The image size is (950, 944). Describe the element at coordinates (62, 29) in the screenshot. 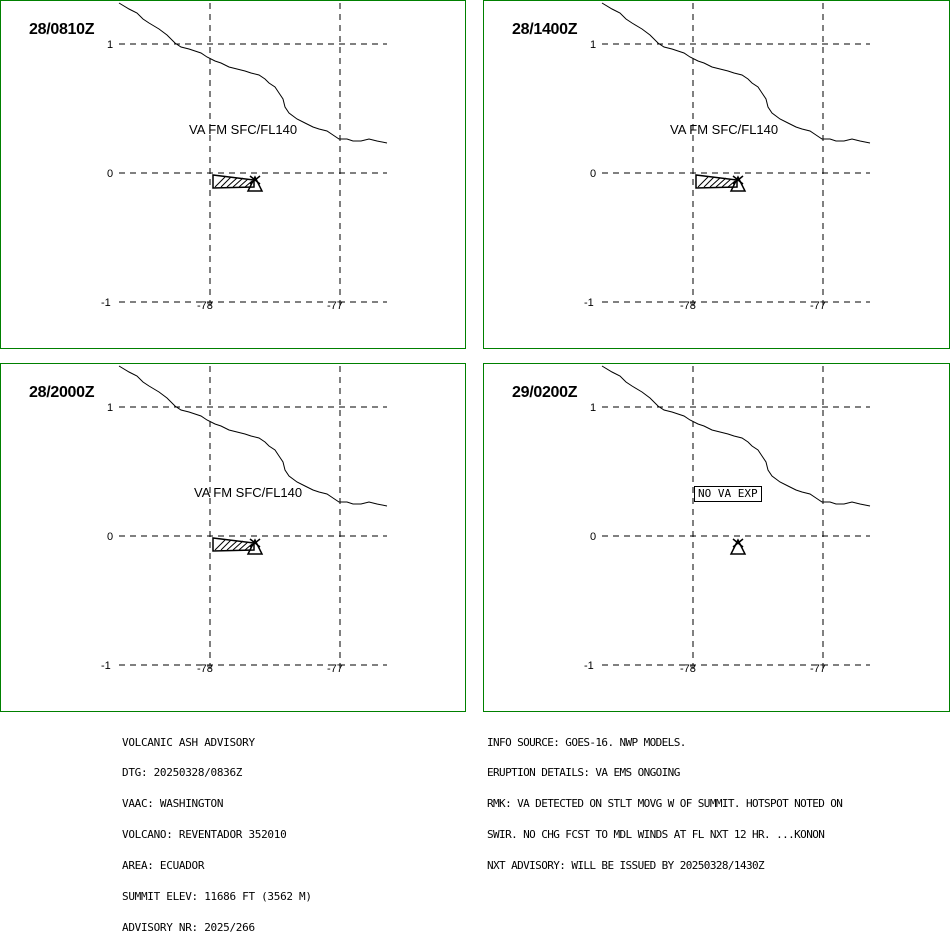

I see `panel-time-label: 28/0810Z` at that location.